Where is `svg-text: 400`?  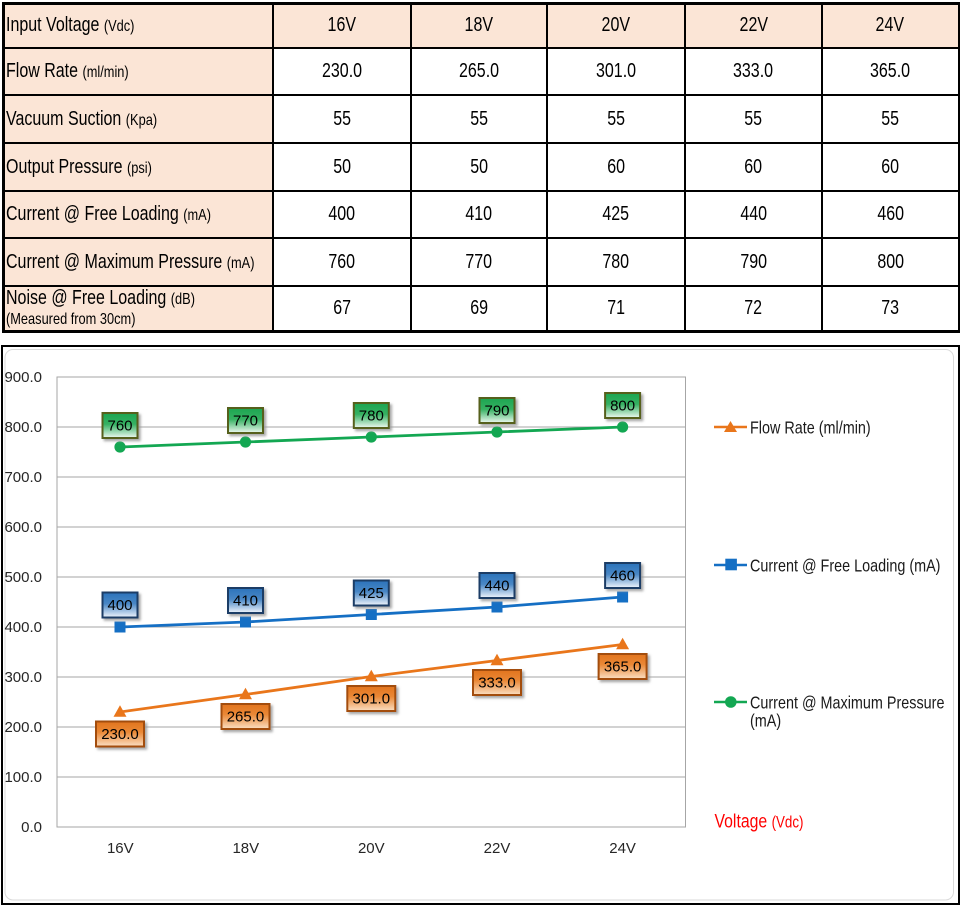
svg-text: 400 is located at coordinates (119, 605).